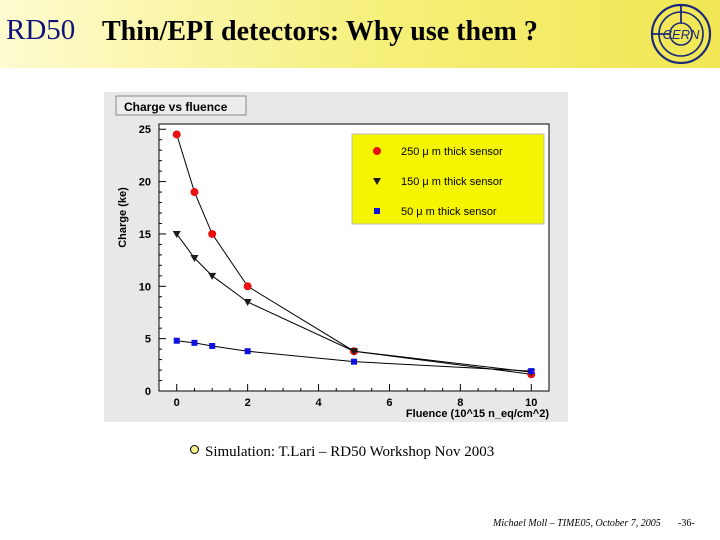 The width and height of the screenshot is (720, 540). Describe the element at coordinates (686, 523) in the screenshot. I see `page-number: -36-` at that location.